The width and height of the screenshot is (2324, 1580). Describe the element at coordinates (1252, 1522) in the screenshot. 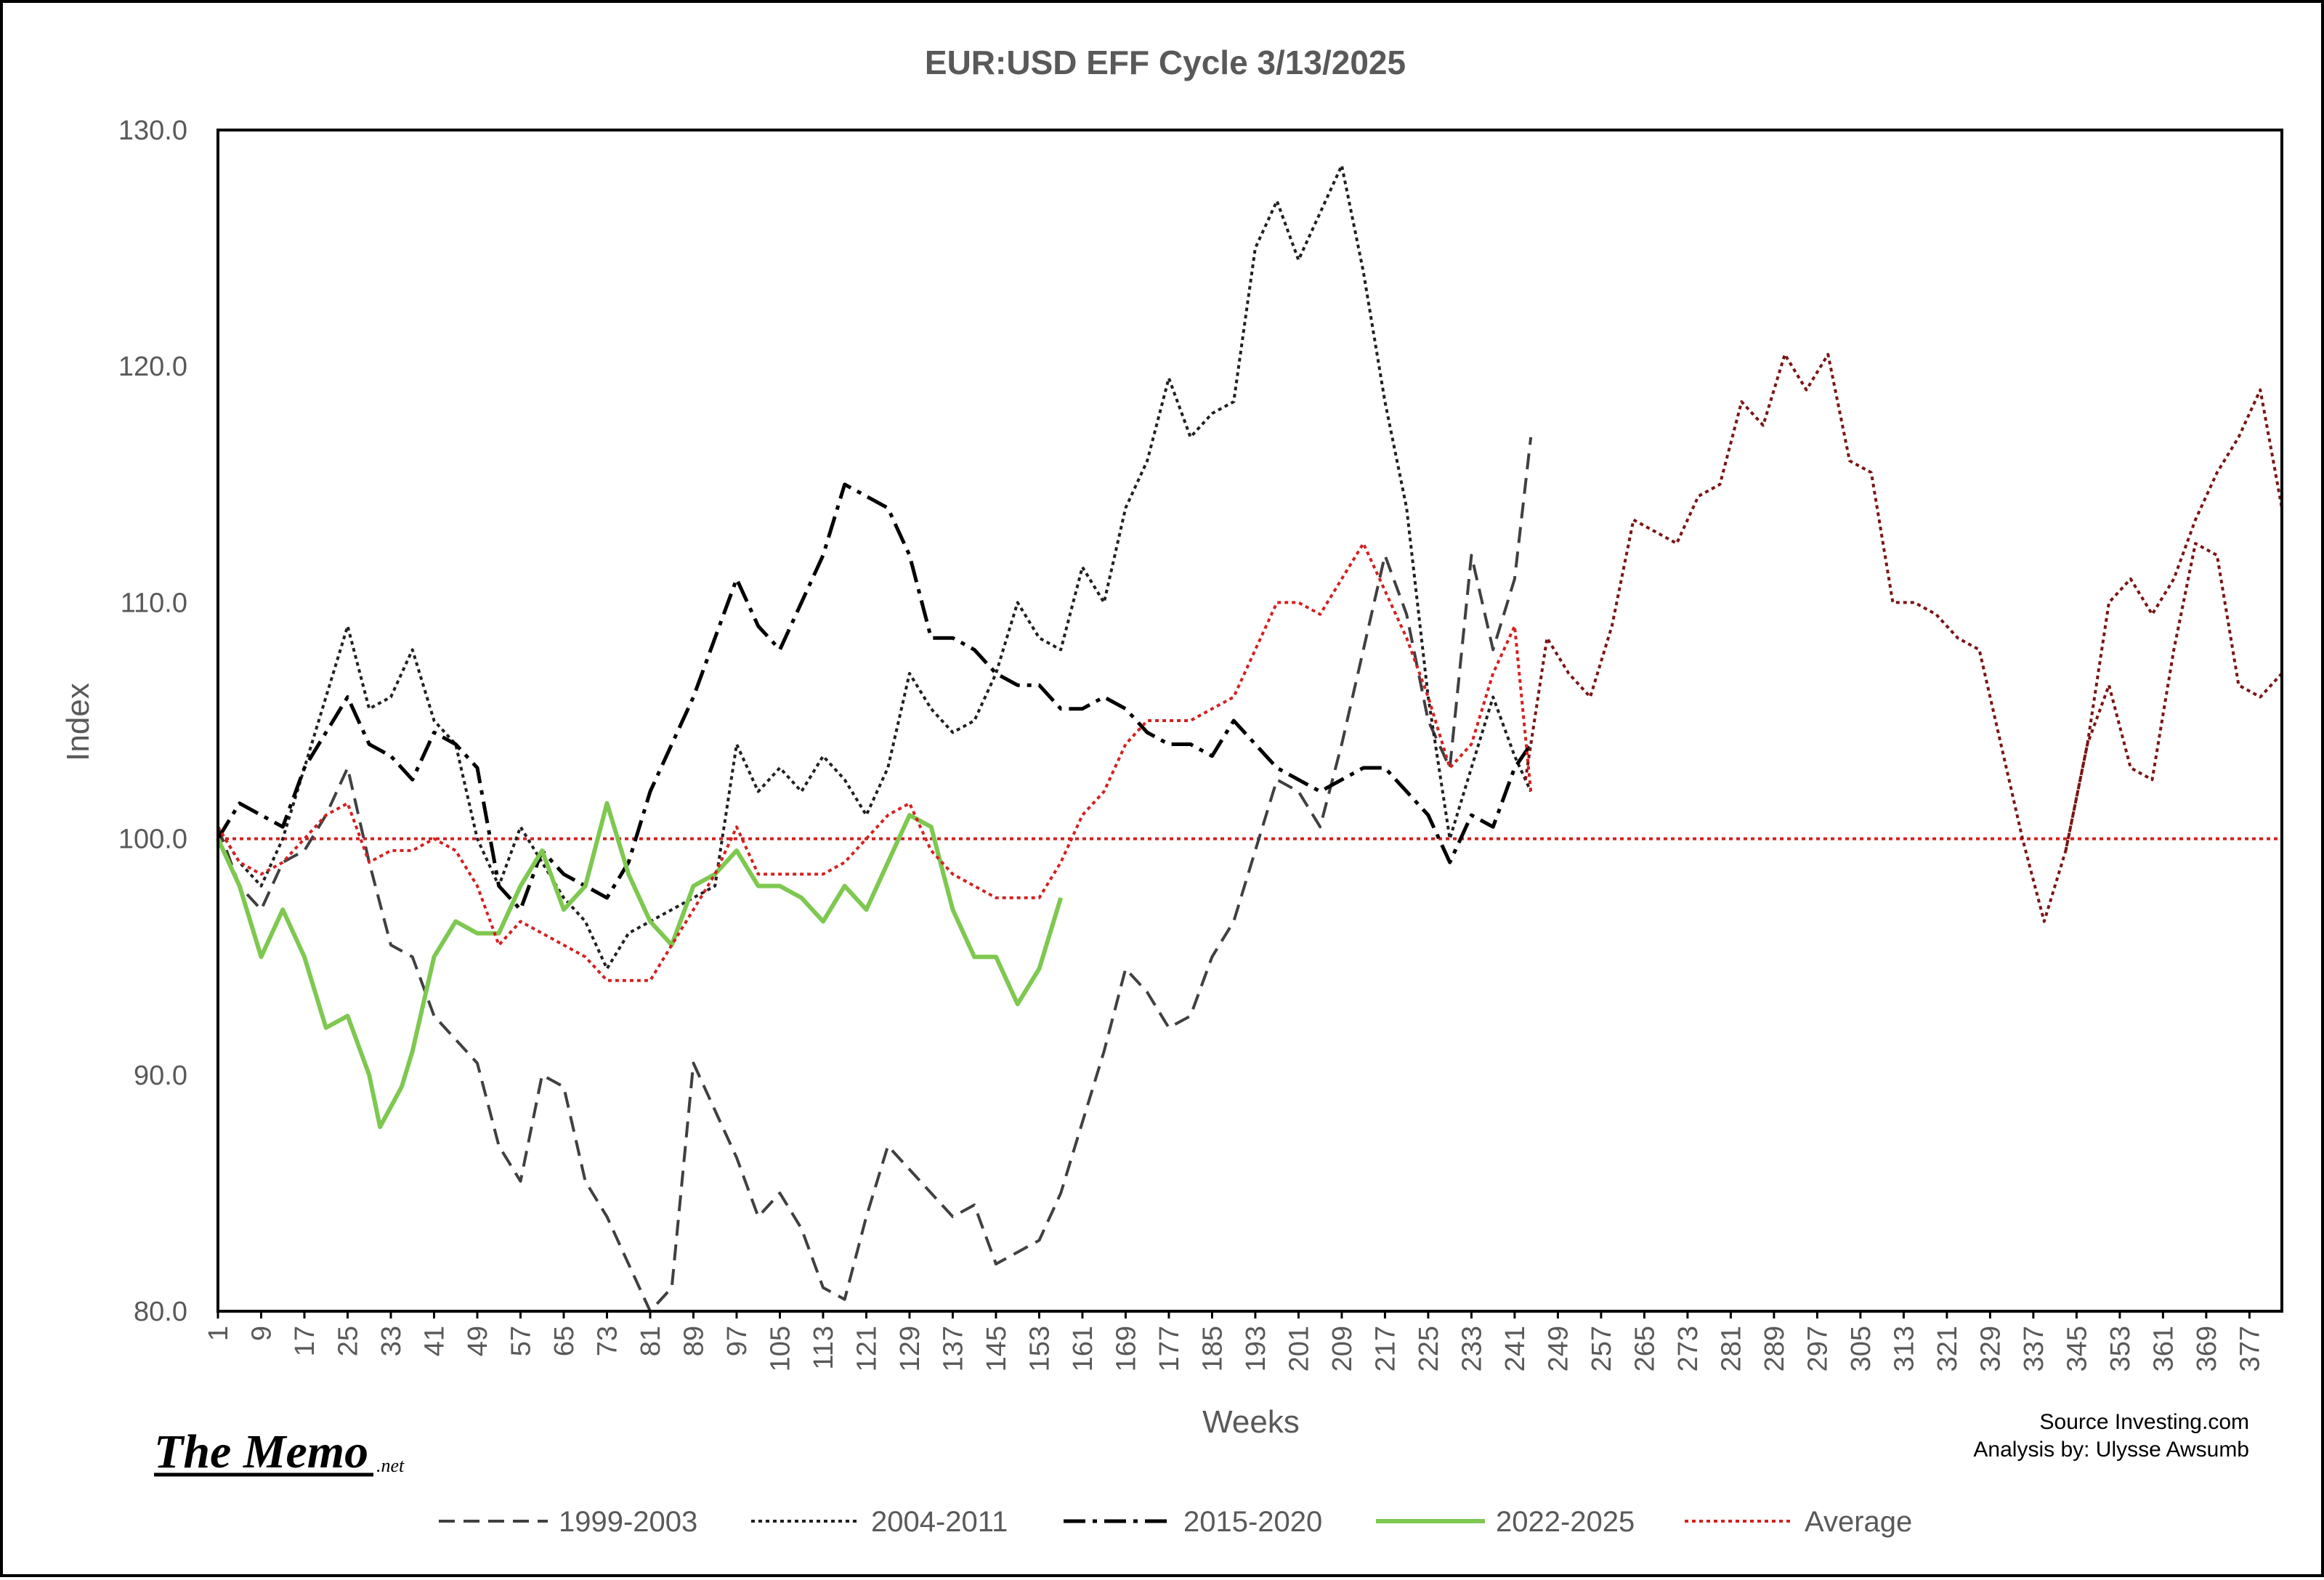

I see `legend-label: 2015-2020` at that location.